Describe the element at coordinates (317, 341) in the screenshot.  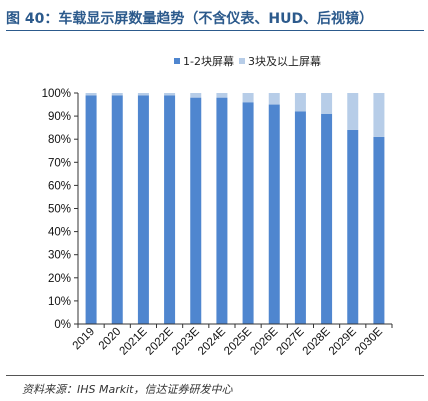
I see `x-tick-label: 2028E` at that location.